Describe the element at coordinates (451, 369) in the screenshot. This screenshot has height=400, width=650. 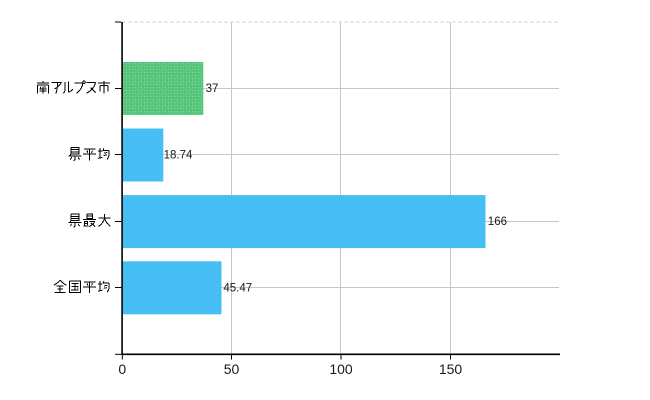
I see `svg-text: 150` at that location.